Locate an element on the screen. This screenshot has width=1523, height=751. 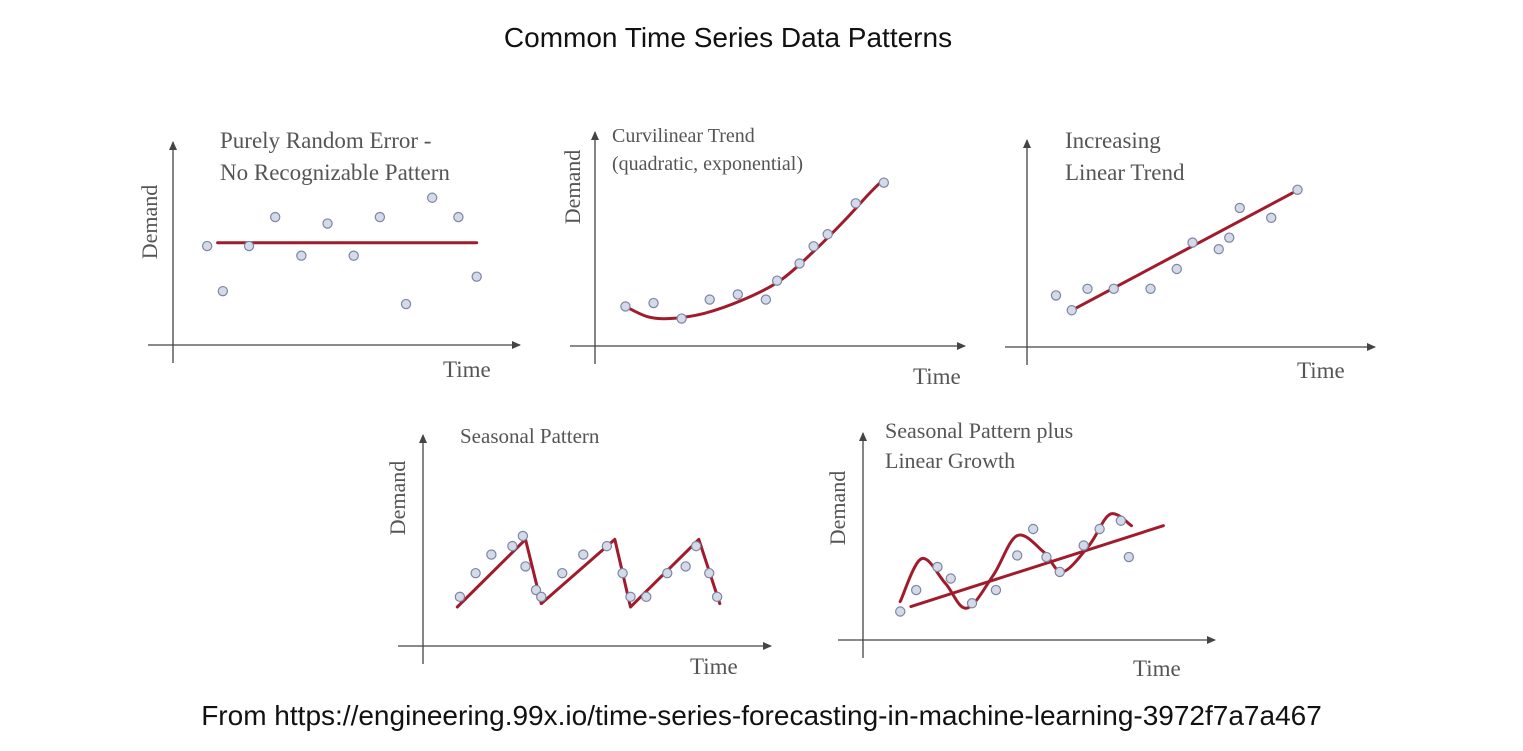
chart-title: Increasing Linear Trend is located at coordinates (1125, 156).